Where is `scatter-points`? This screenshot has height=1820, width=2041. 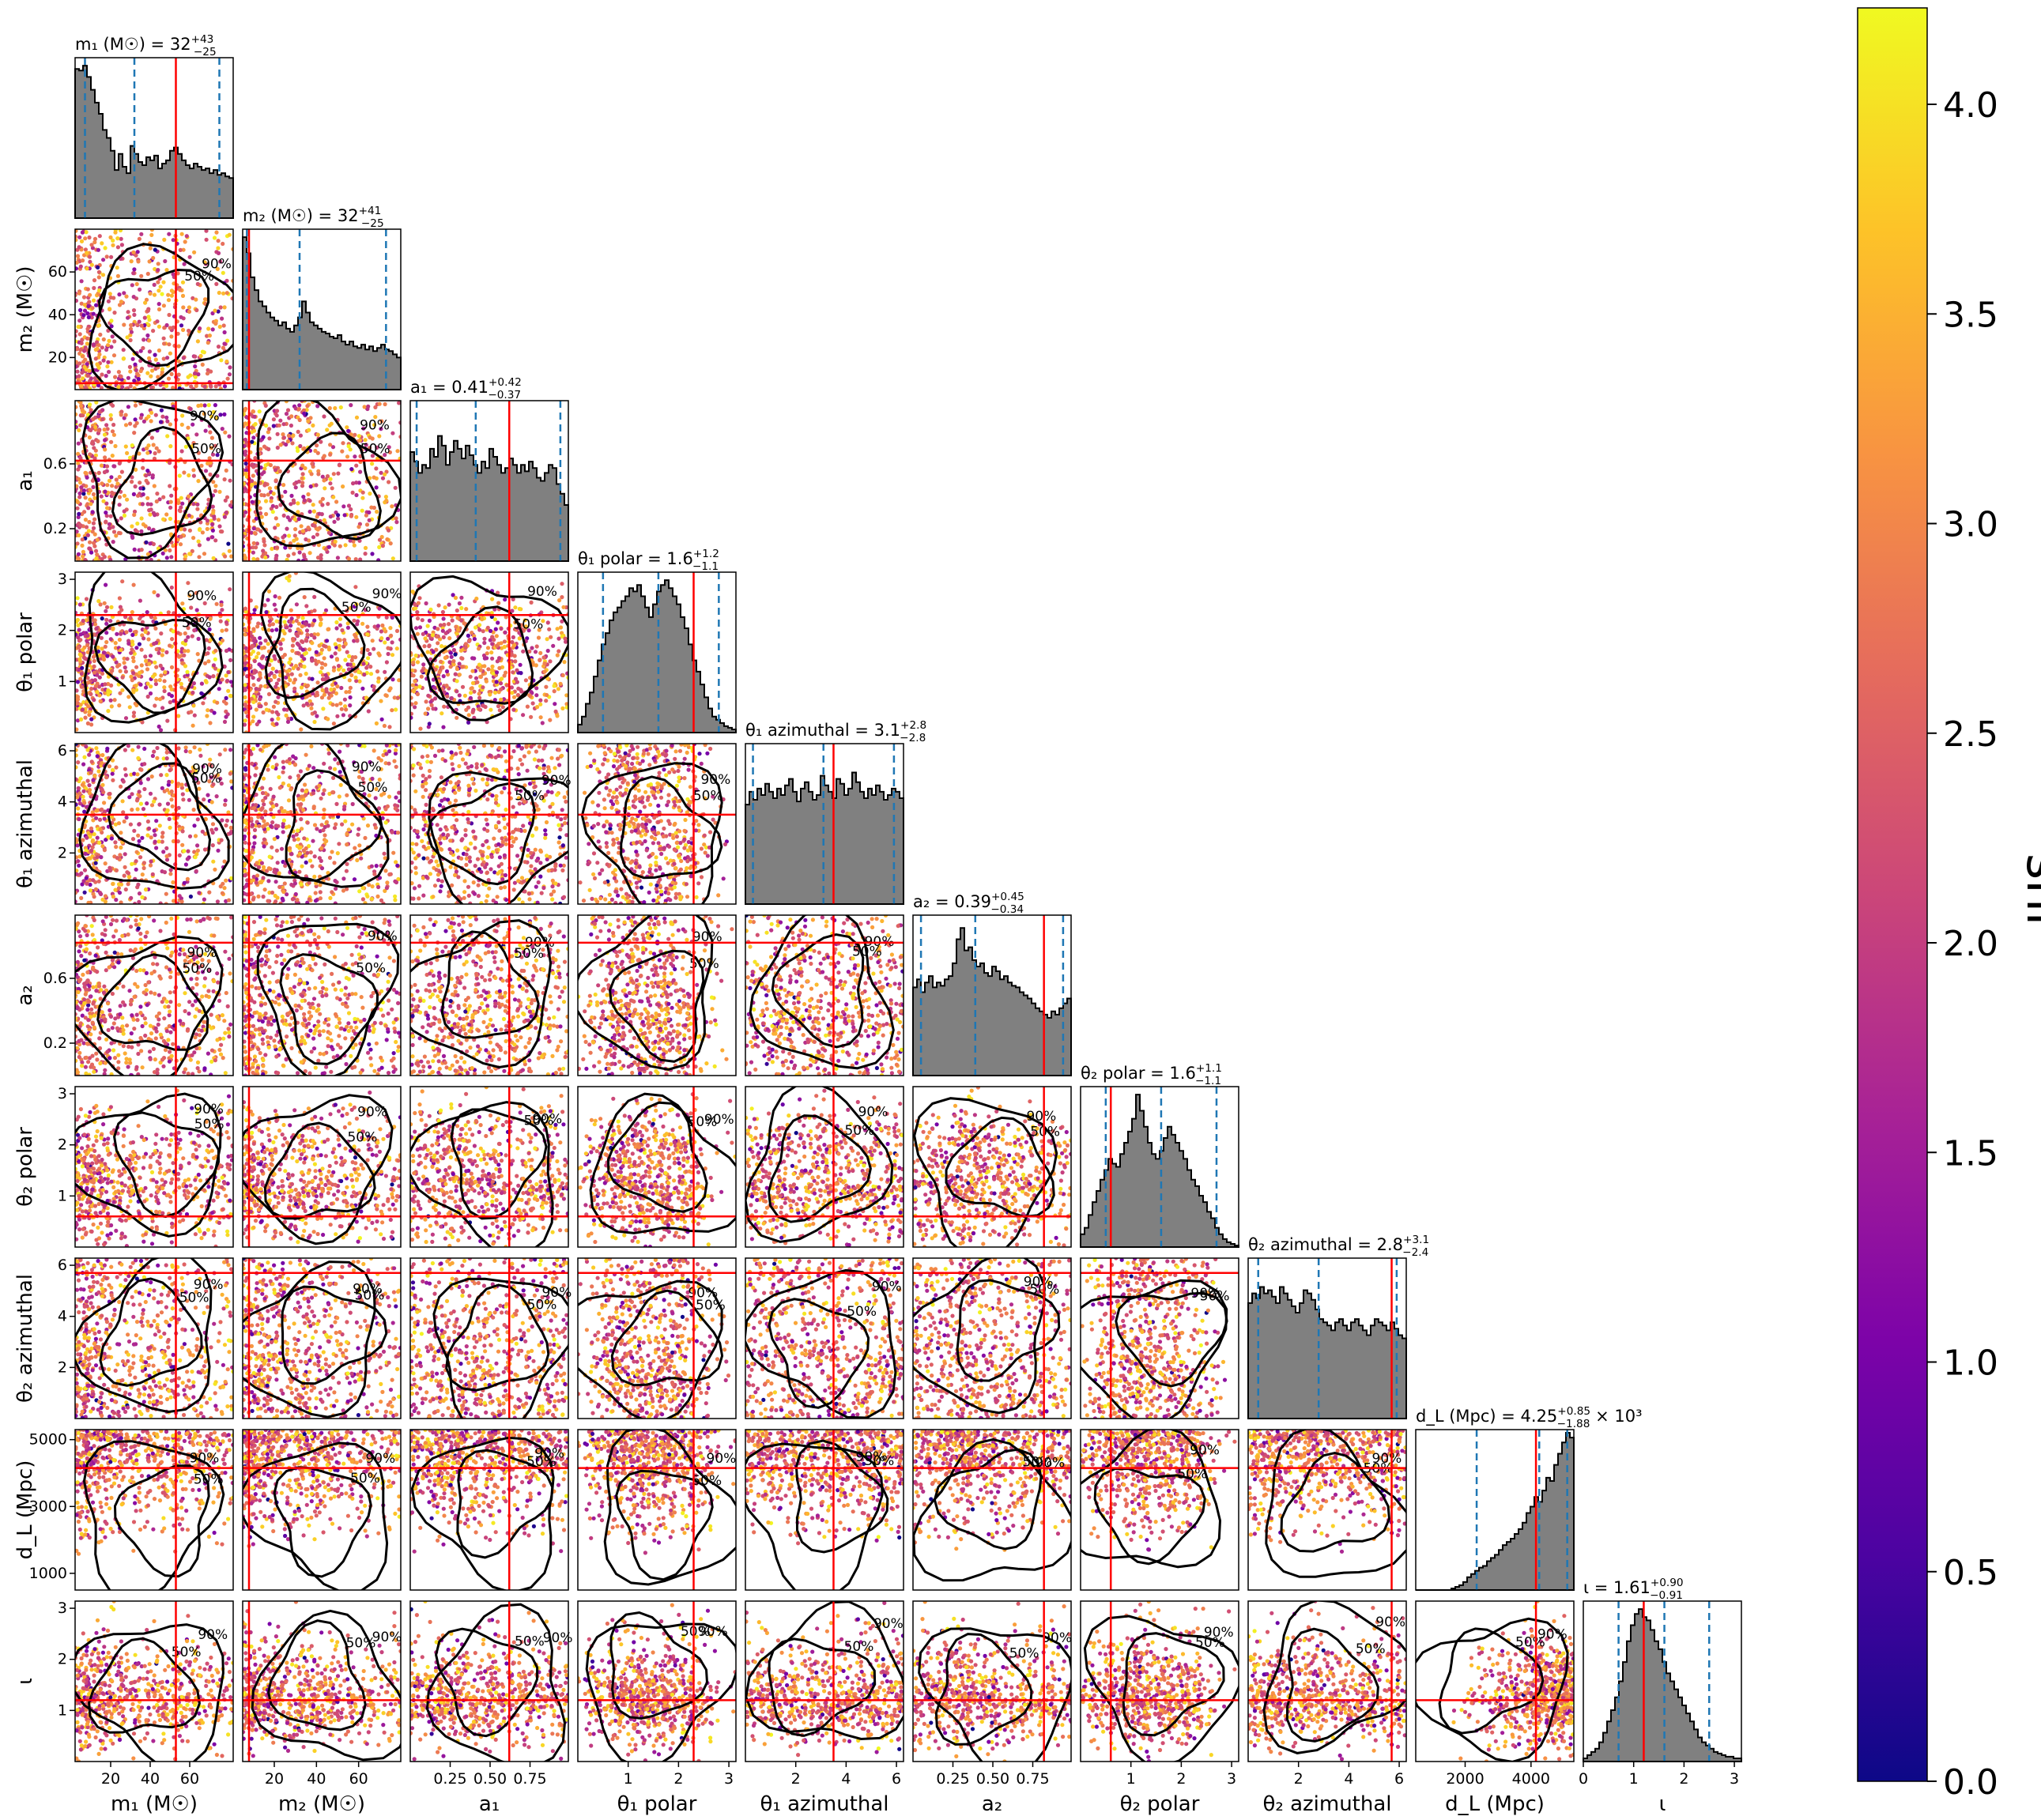 scatter-points is located at coordinates (154, 481).